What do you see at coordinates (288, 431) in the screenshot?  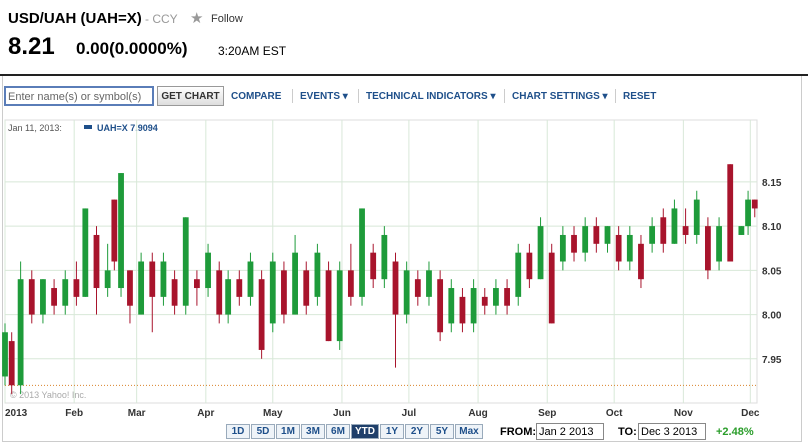 I see `range-button: 1M` at bounding box center [288, 431].